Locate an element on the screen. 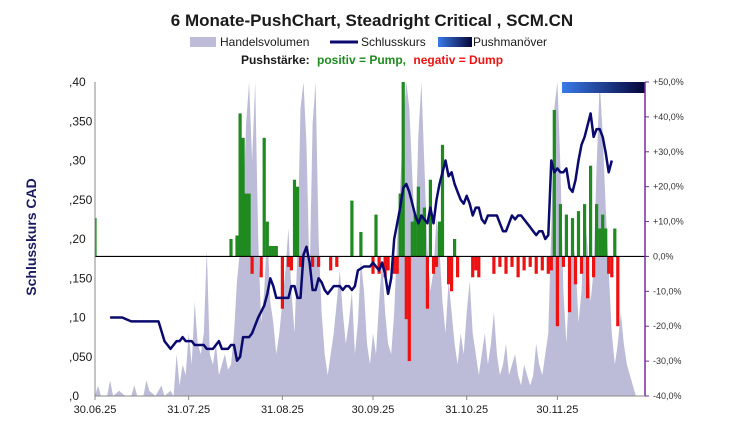 This screenshot has width=745, height=444. legend: Handelsvolumen Schlusskurs Pushmanöver is located at coordinates (368, 42).